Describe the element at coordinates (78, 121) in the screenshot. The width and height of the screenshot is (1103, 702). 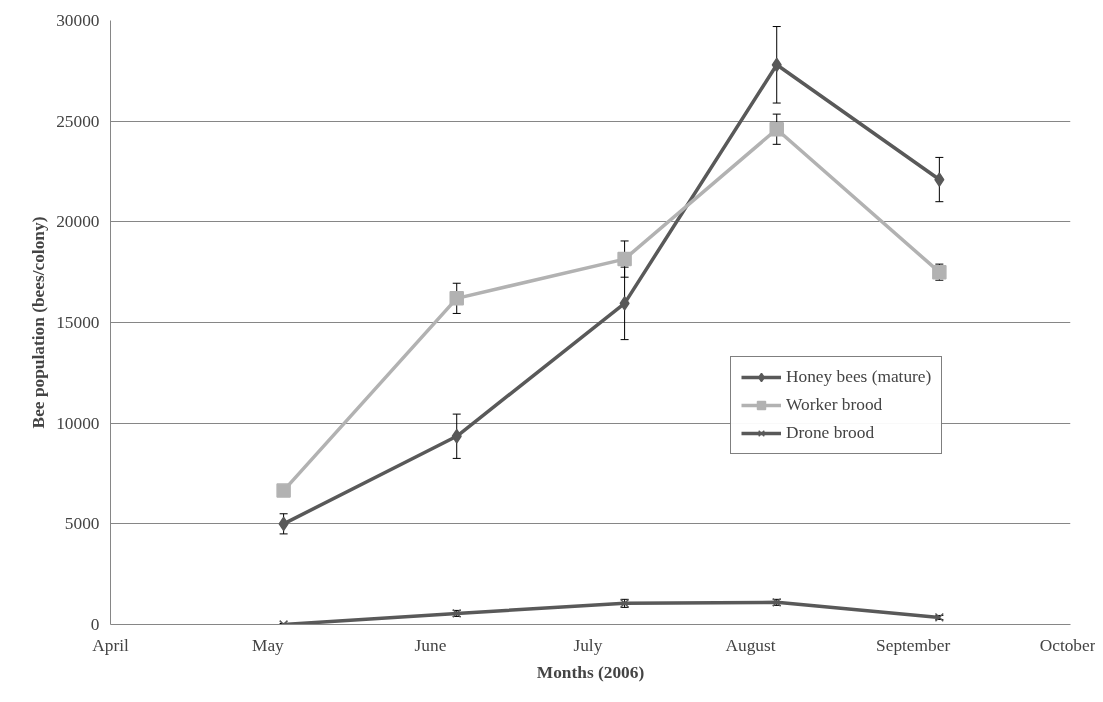
I see `y-tick-label: 25000` at that location.